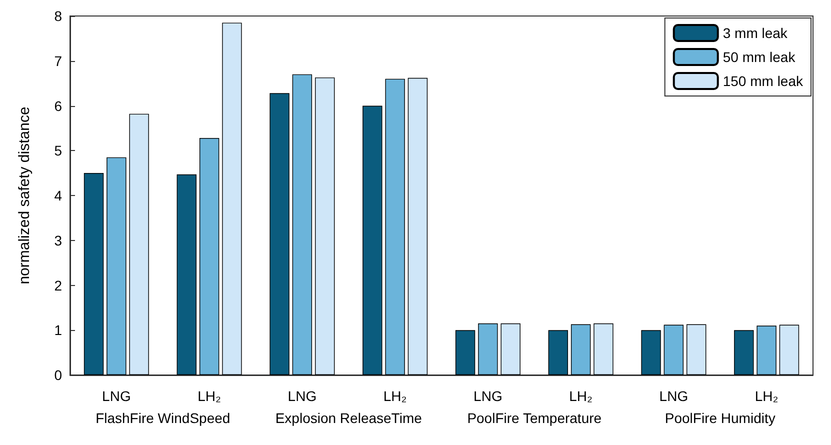  I want to click on y-tick-label: 3, so click(58, 240).